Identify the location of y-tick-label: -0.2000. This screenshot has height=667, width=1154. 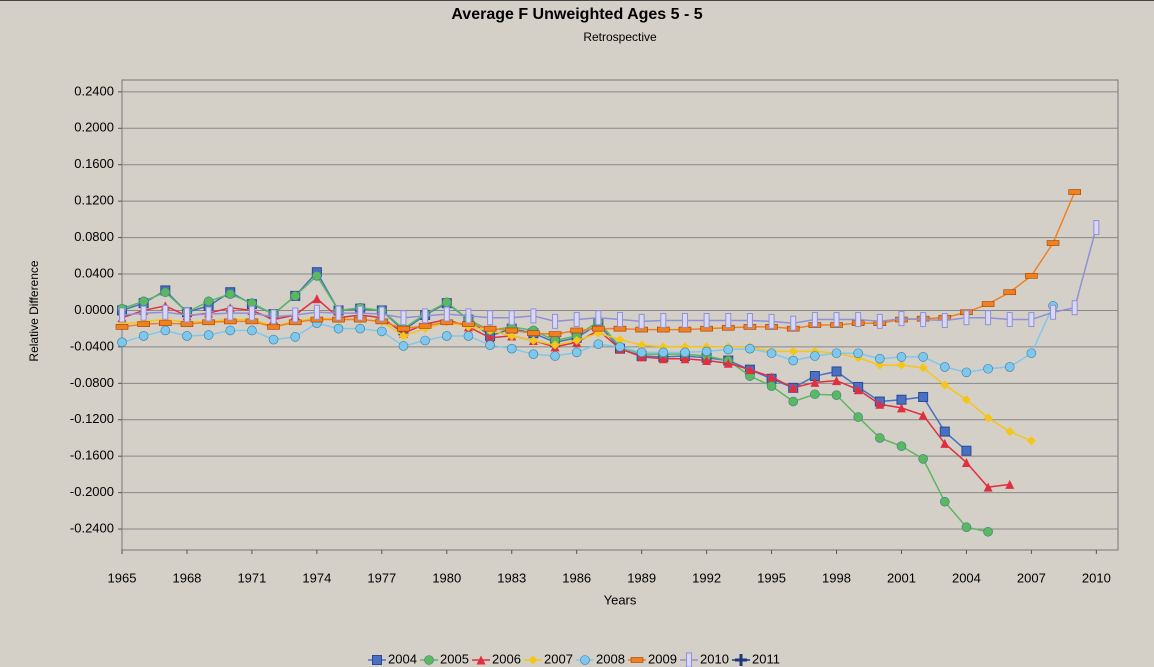
(92, 491).